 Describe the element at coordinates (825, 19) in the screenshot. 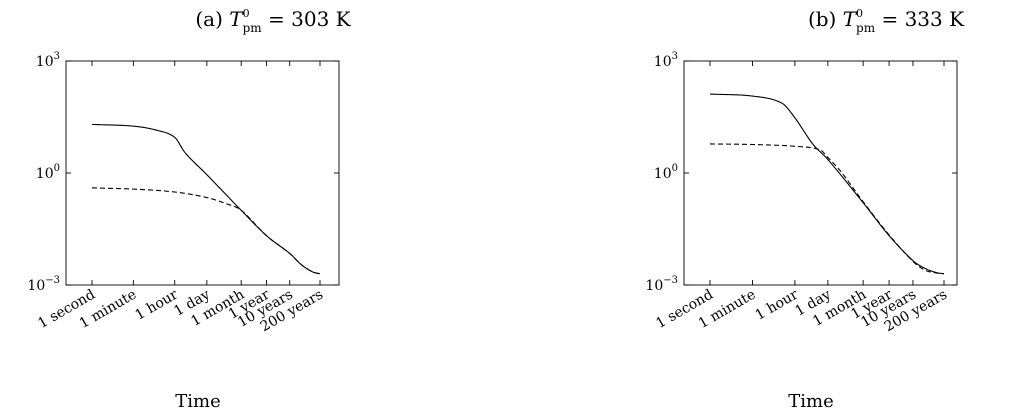

I see `chart-title-prefix: (b)` at that location.